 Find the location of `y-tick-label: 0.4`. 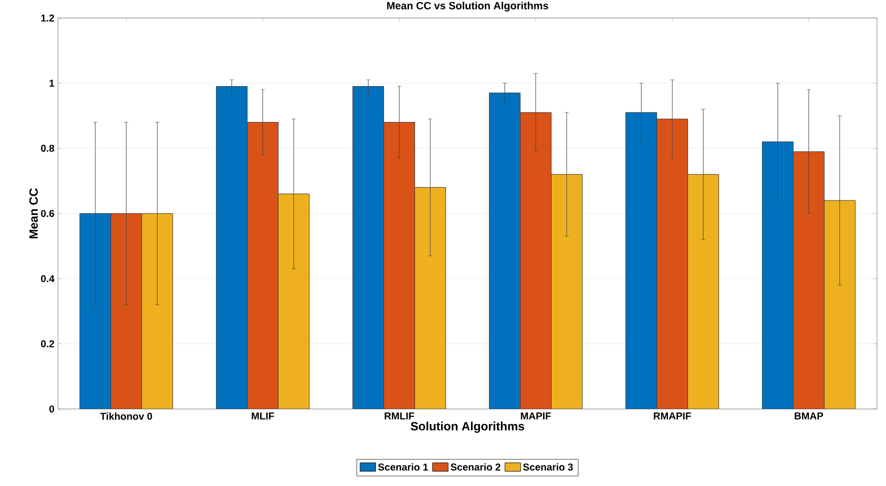

y-tick-label: 0.4 is located at coordinates (47, 278).